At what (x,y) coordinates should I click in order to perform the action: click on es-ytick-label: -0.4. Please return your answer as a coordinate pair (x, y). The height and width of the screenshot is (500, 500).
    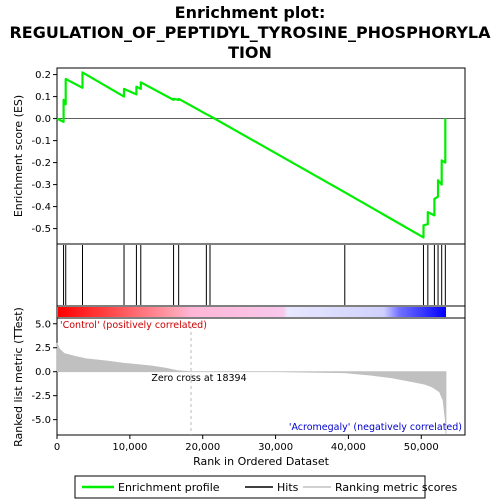
    Looking at the image, I should click on (41, 207).